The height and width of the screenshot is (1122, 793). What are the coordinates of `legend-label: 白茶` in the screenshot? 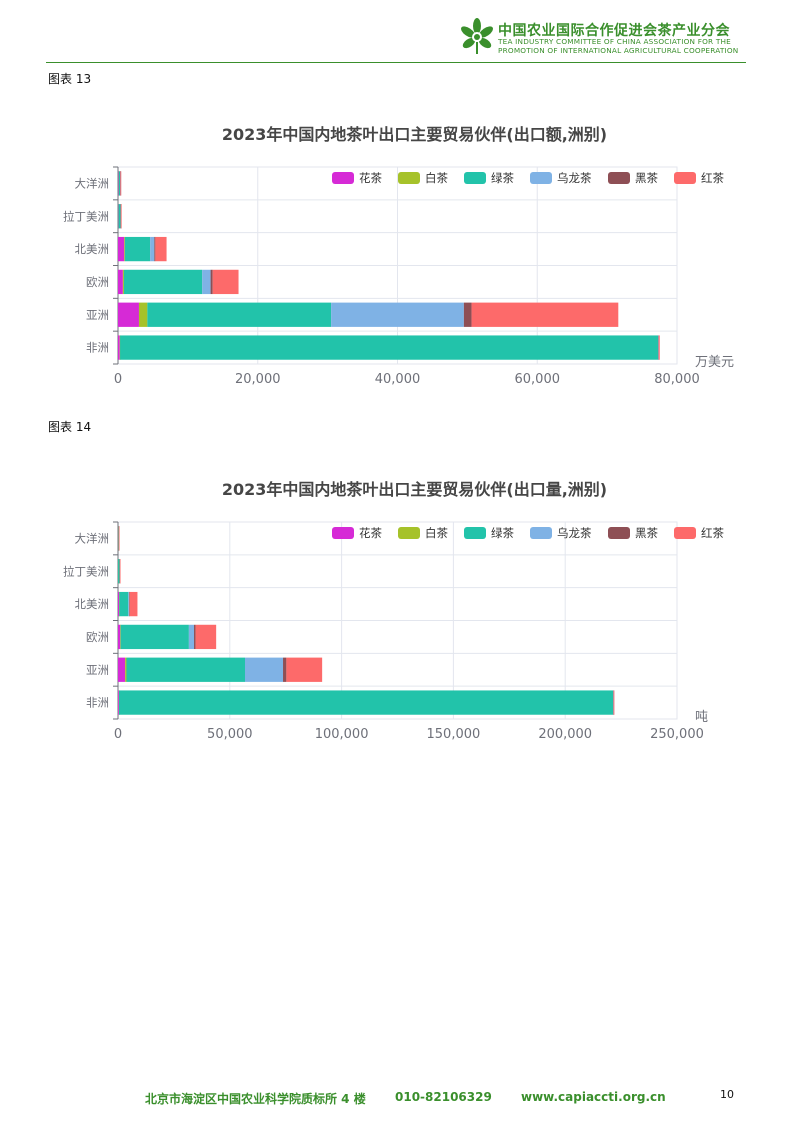 It's located at (436, 178).